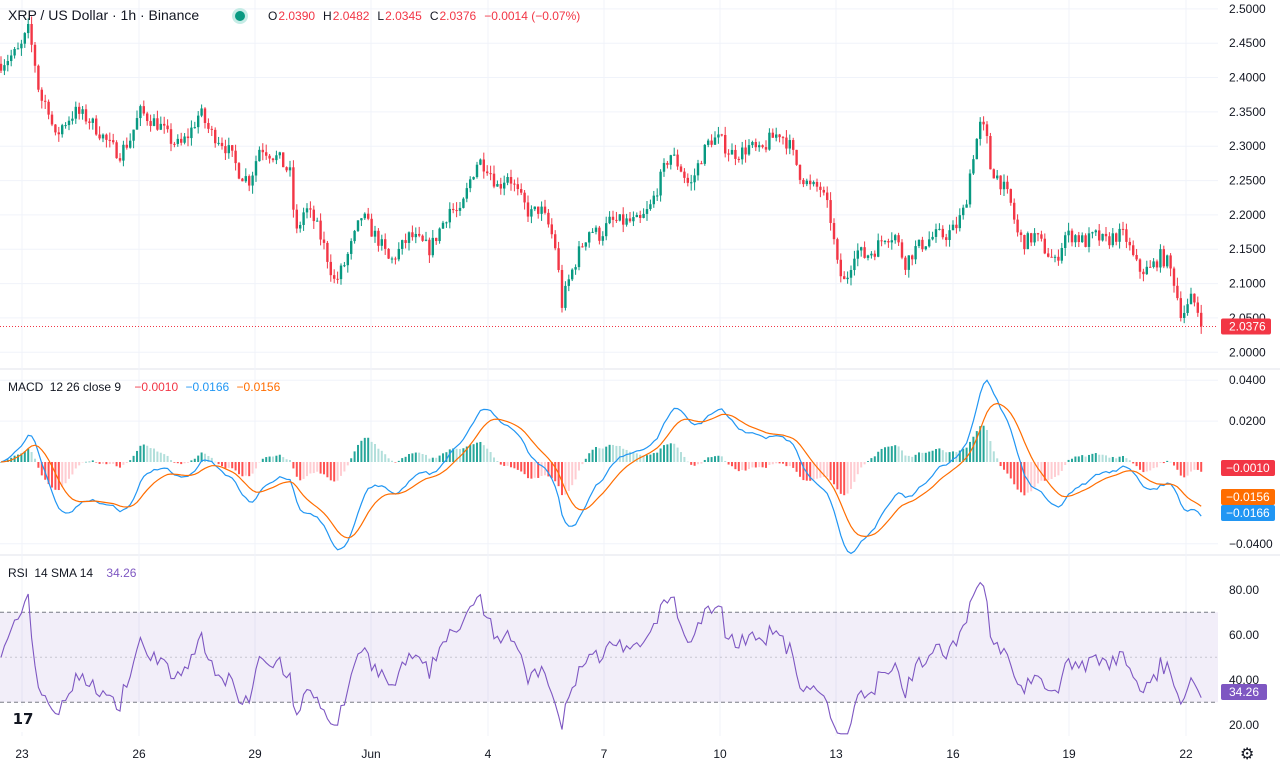  I want to click on market-status-icon, so click(240, 16).